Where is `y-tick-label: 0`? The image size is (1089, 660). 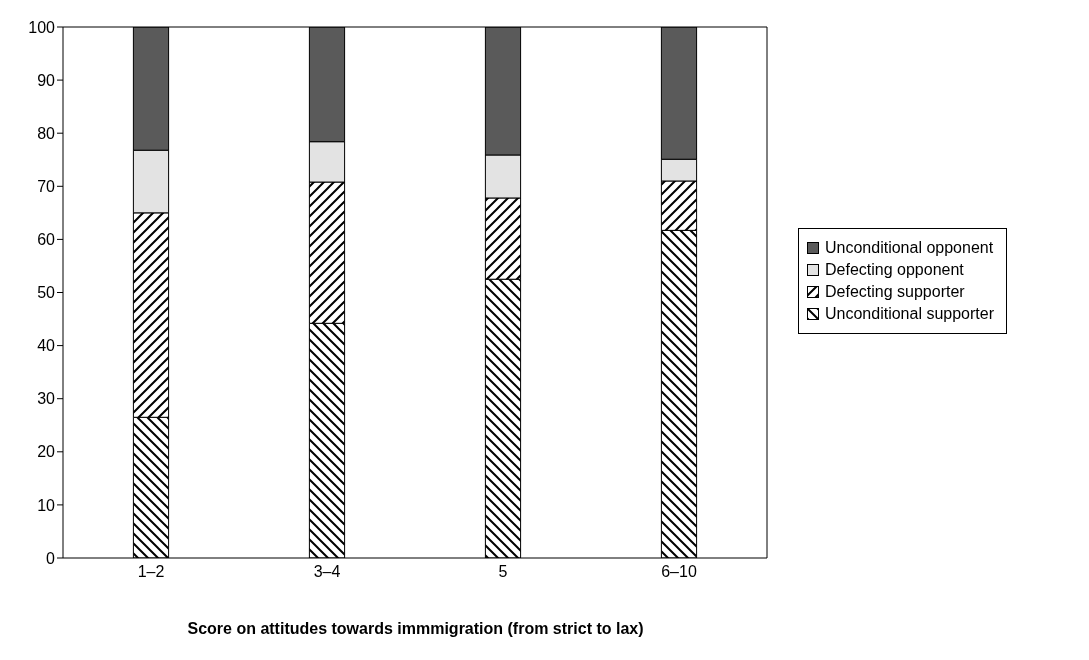
y-tick-label: 0 is located at coordinates (51, 558).